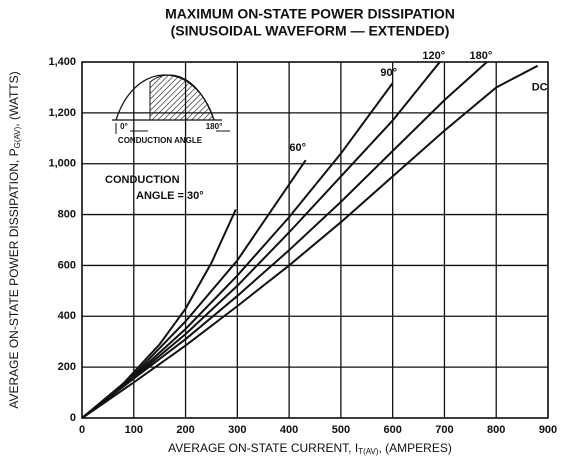 This screenshot has width=567, height=463. Describe the element at coordinates (185, 430) in the screenshot. I see `x-tick-label: 200` at that location.